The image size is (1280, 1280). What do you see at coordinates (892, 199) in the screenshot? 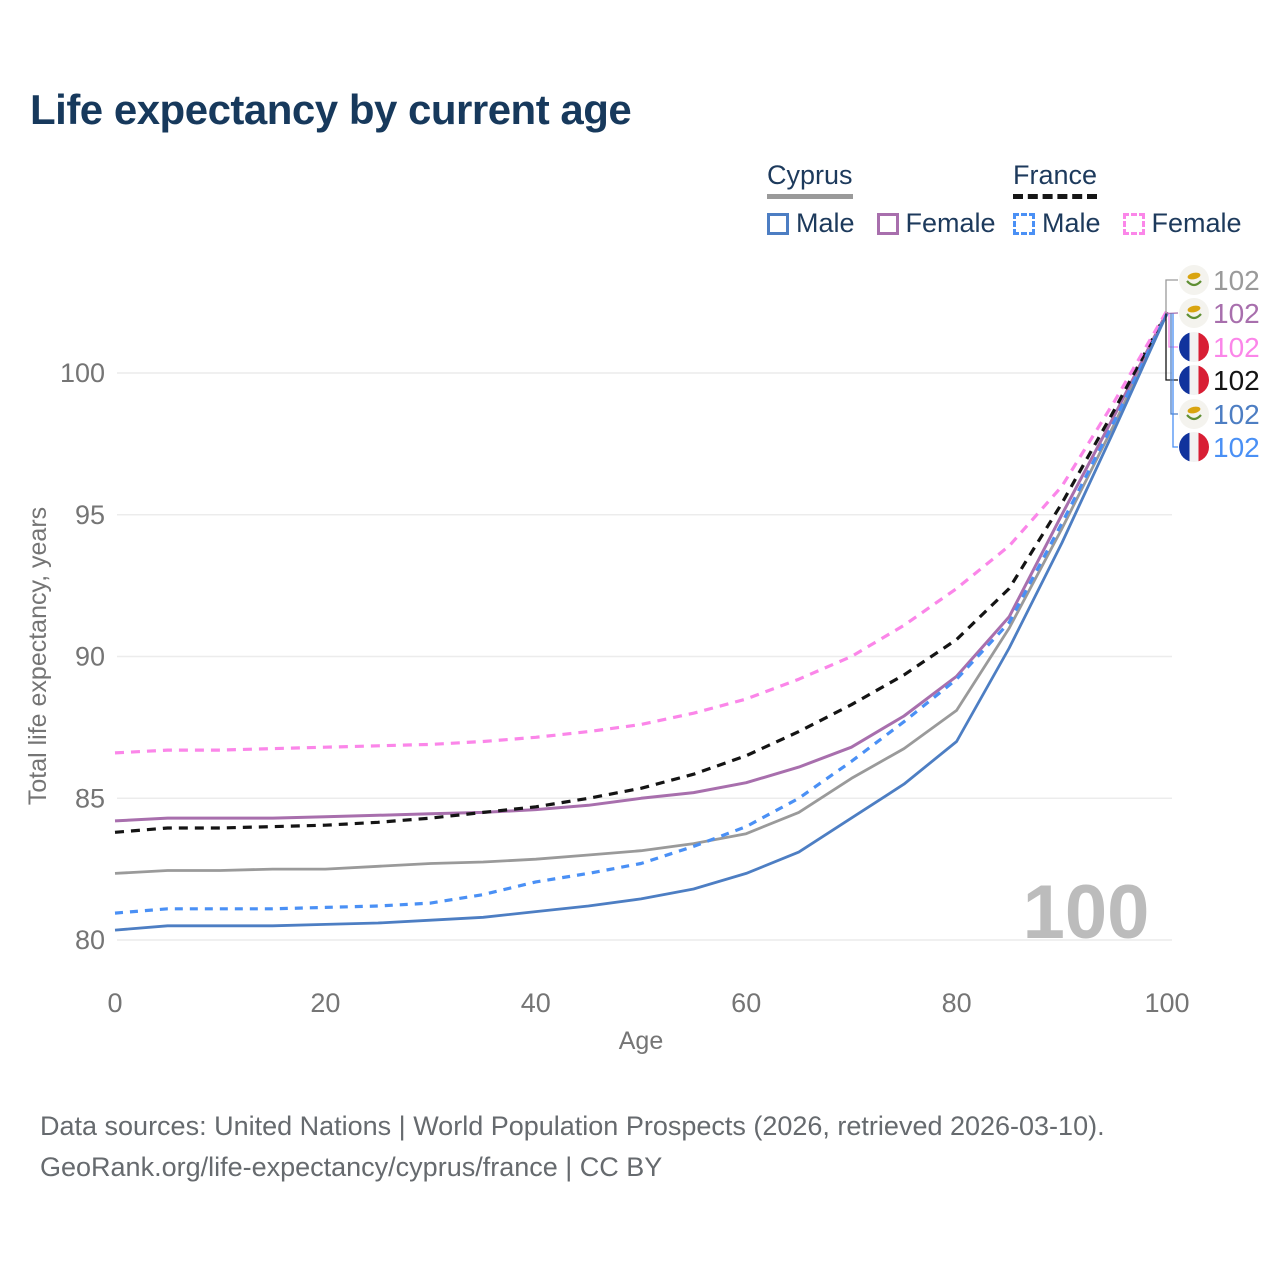
I see `legend-group-cyprus: Cyprus Male Female` at bounding box center [892, 199].